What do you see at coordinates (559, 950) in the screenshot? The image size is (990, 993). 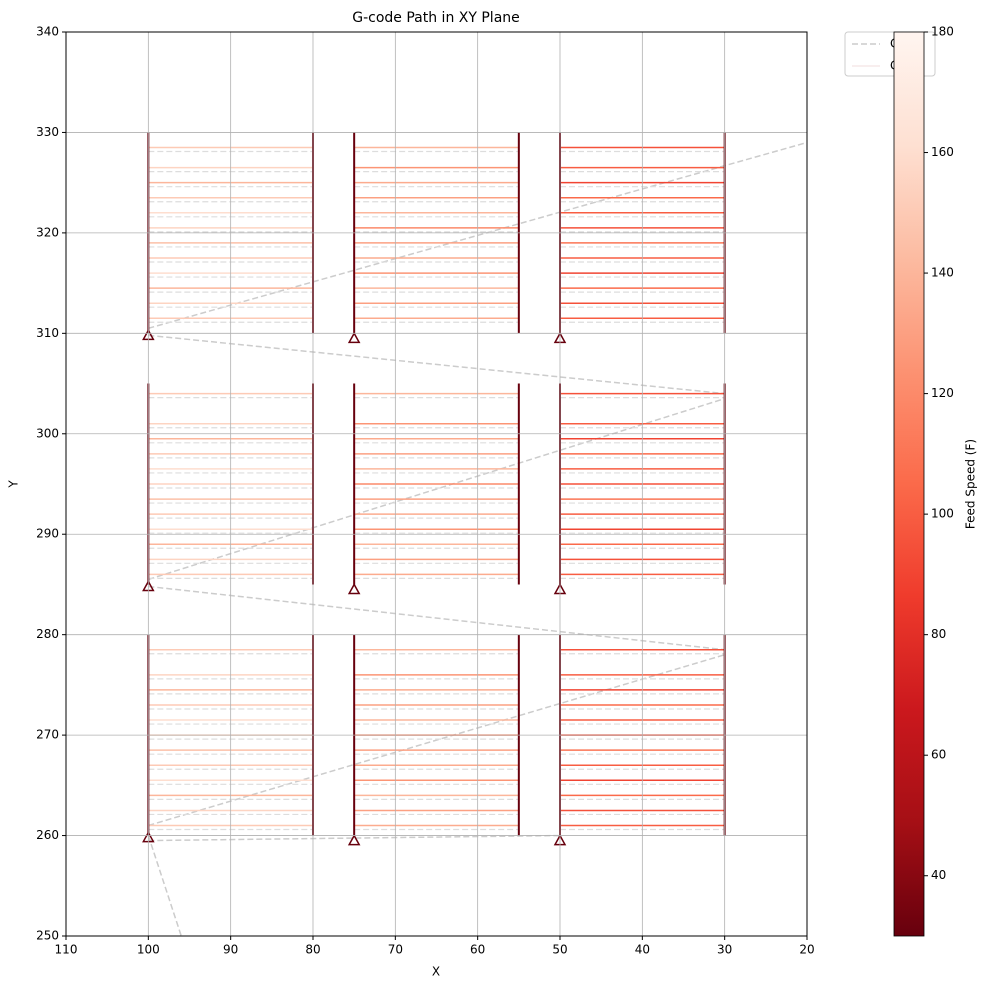 I see `x-tick-label: 50` at bounding box center [559, 950].